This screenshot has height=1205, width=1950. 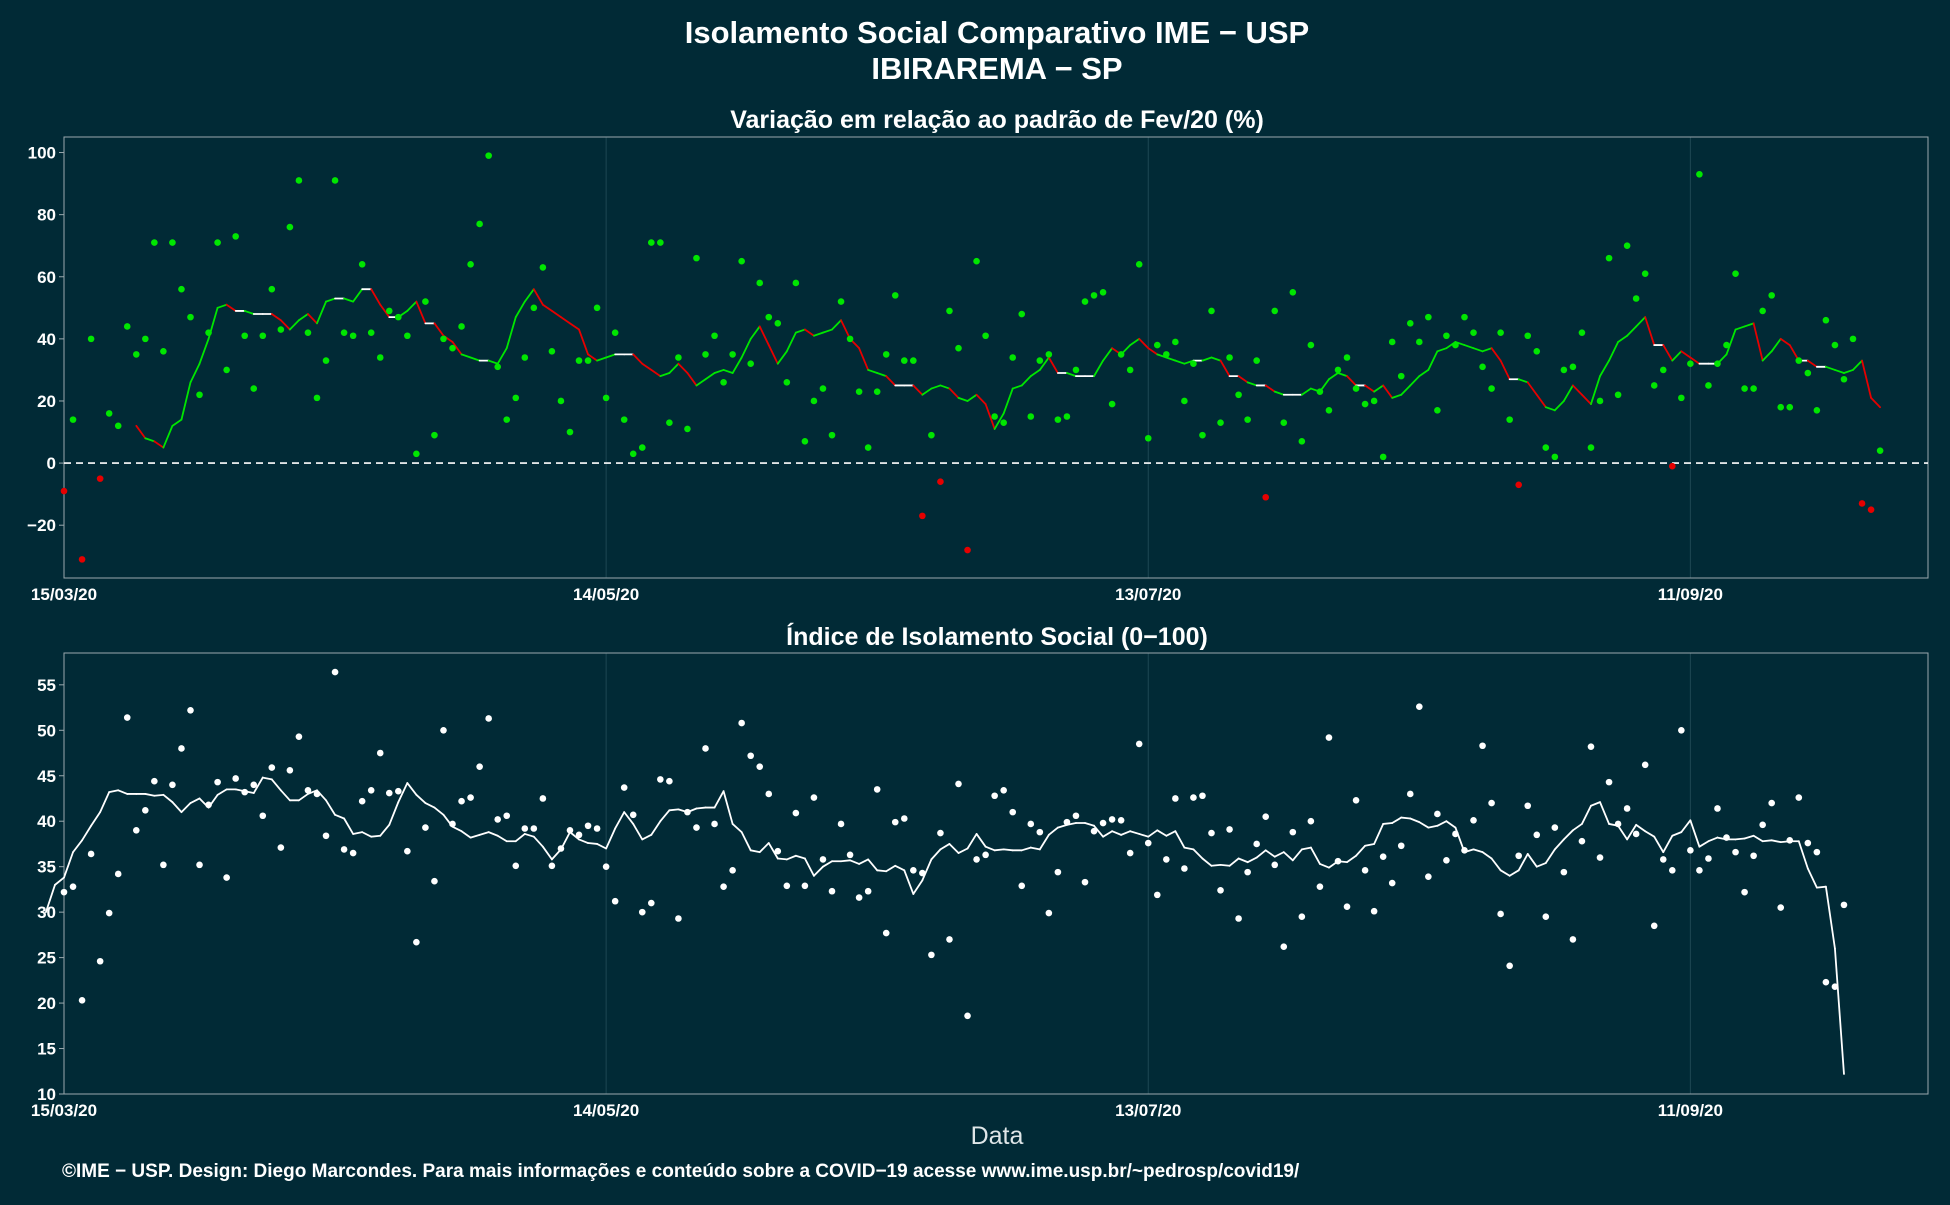 What do you see at coordinates (46, 1094) in the screenshot?
I see `y-tick-label: 10` at bounding box center [46, 1094].